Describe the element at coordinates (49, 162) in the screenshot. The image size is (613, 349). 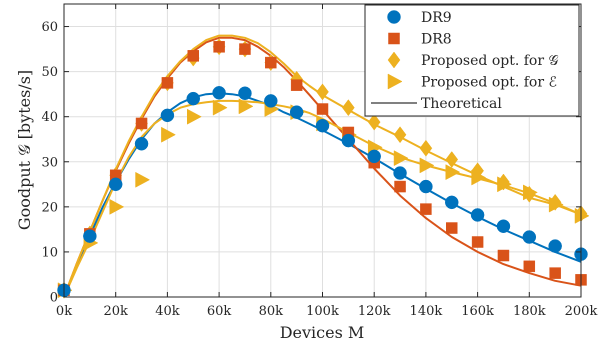
I see `y-tick-label: 30` at that location.